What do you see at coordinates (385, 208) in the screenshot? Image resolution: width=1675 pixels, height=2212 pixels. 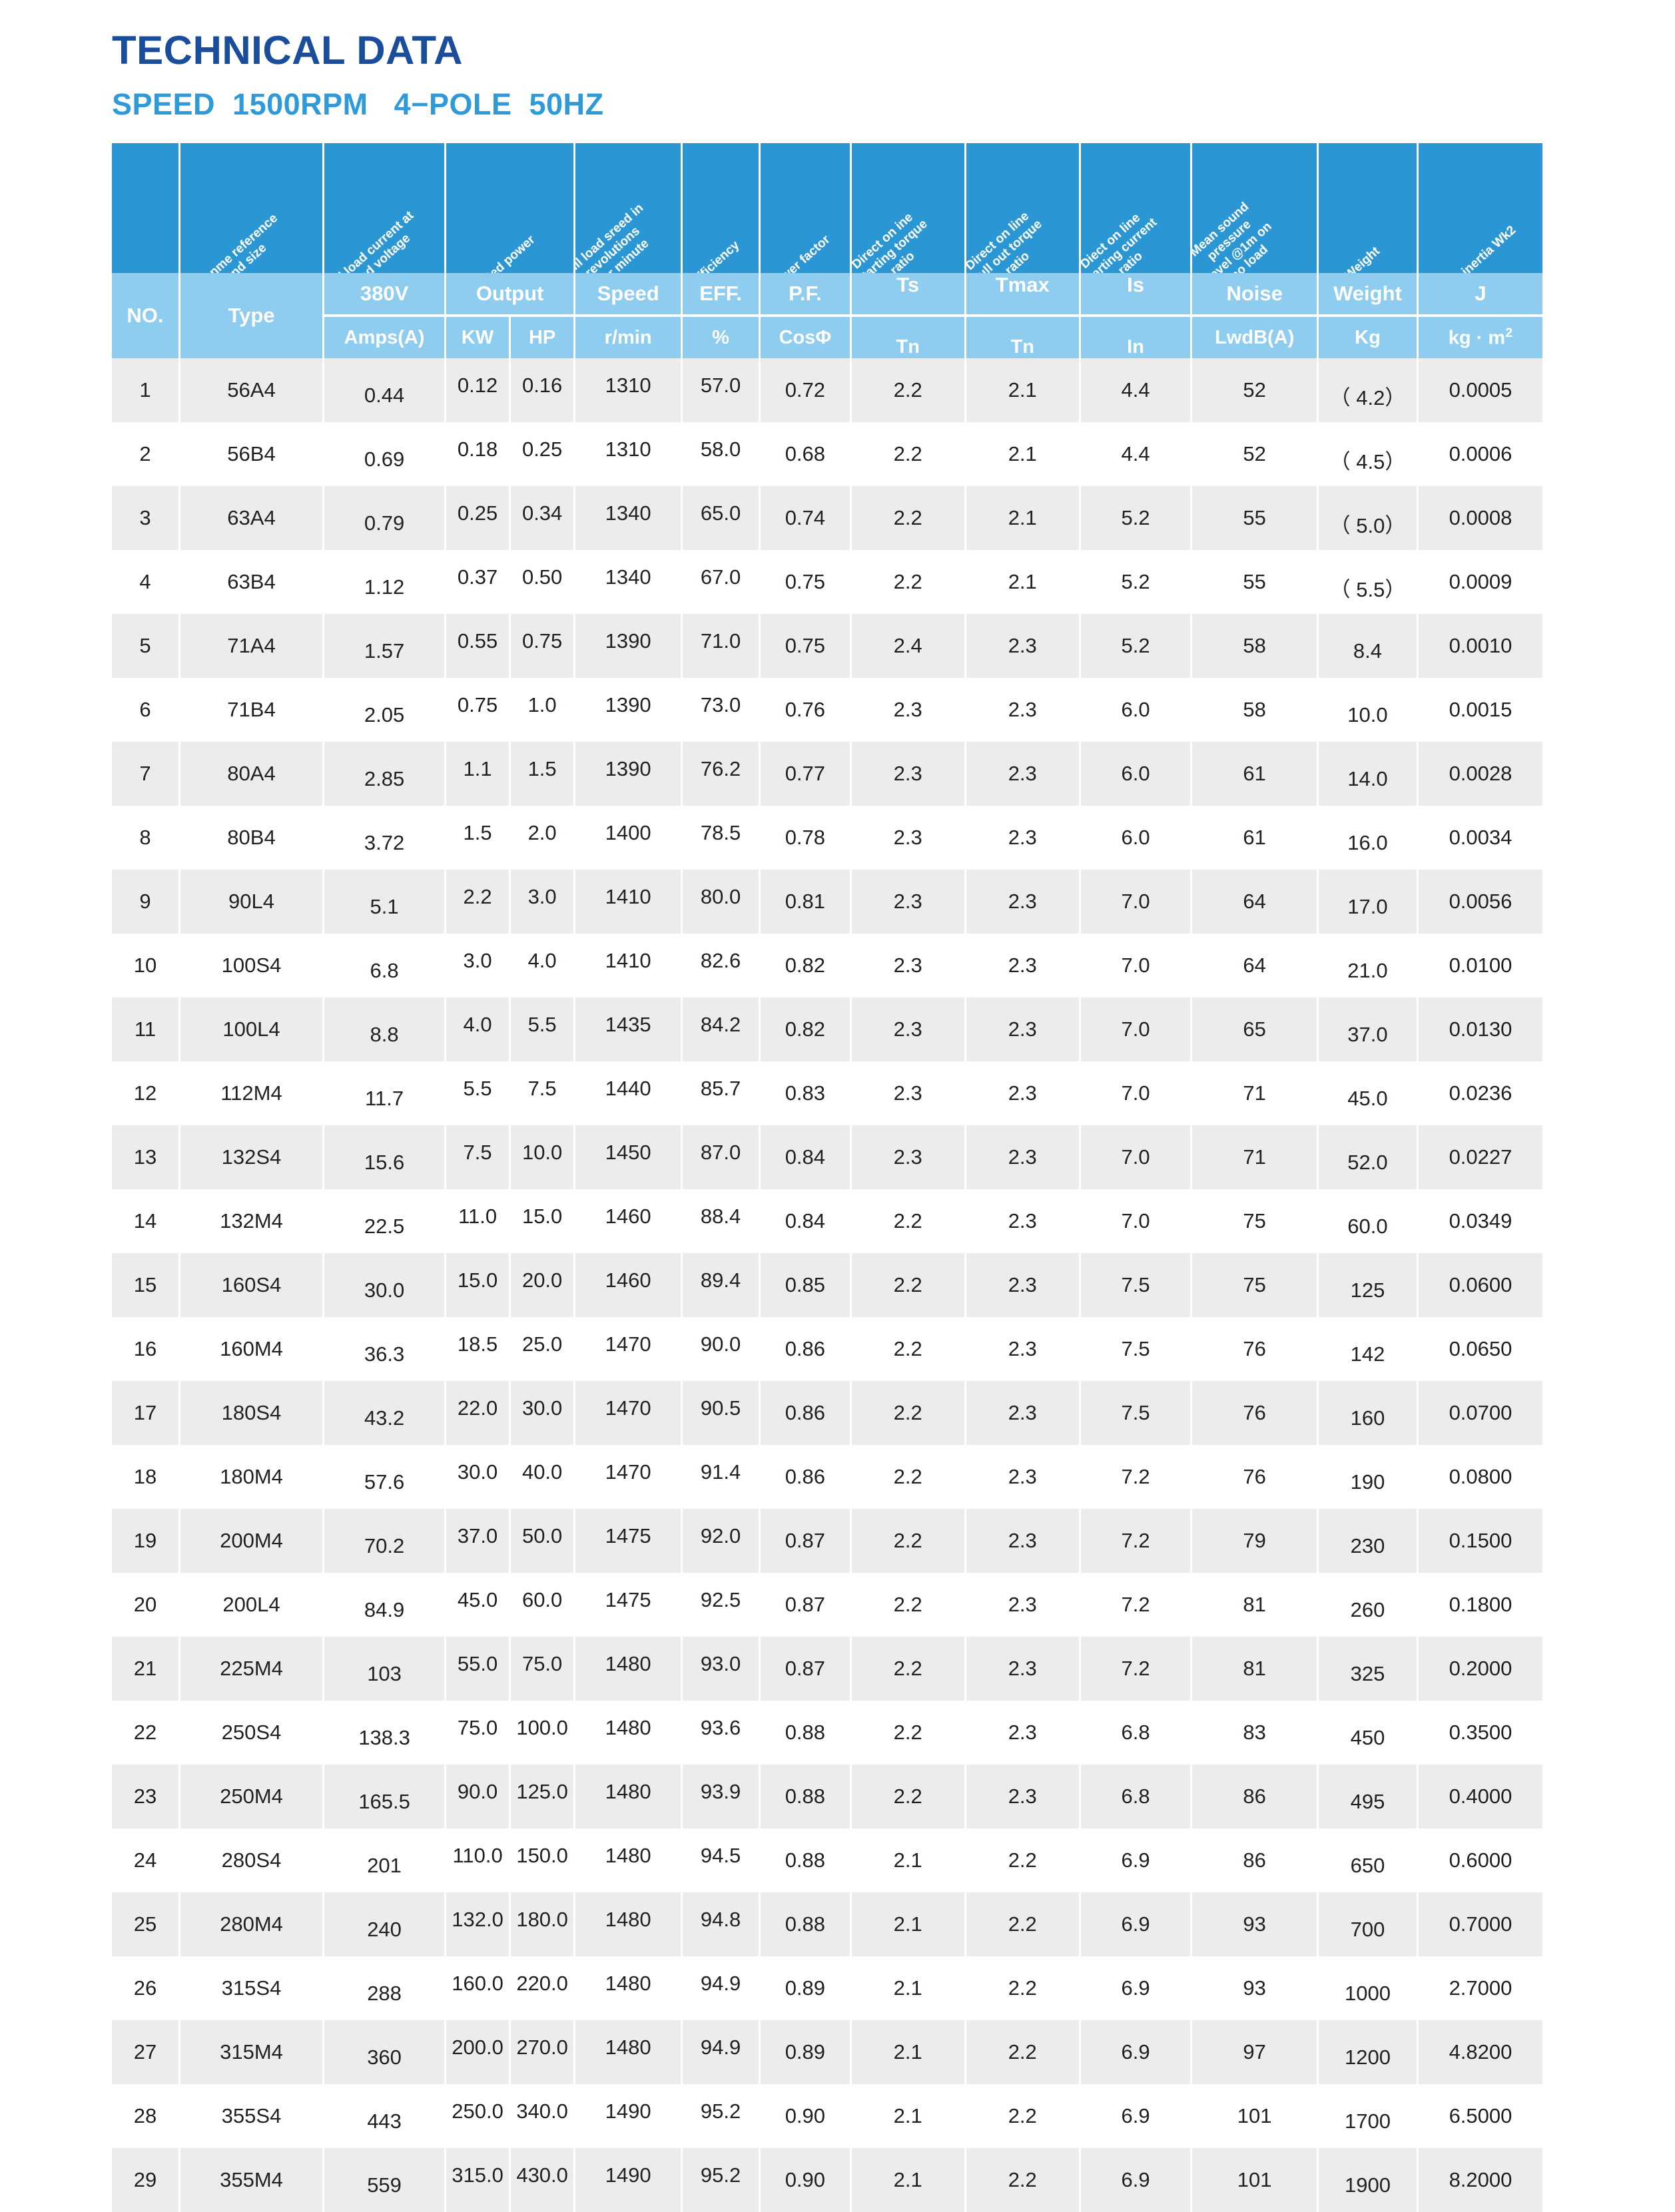 I see `rotated-header-full-load-current: Full load current at rated voltage` at bounding box center [385, 208].